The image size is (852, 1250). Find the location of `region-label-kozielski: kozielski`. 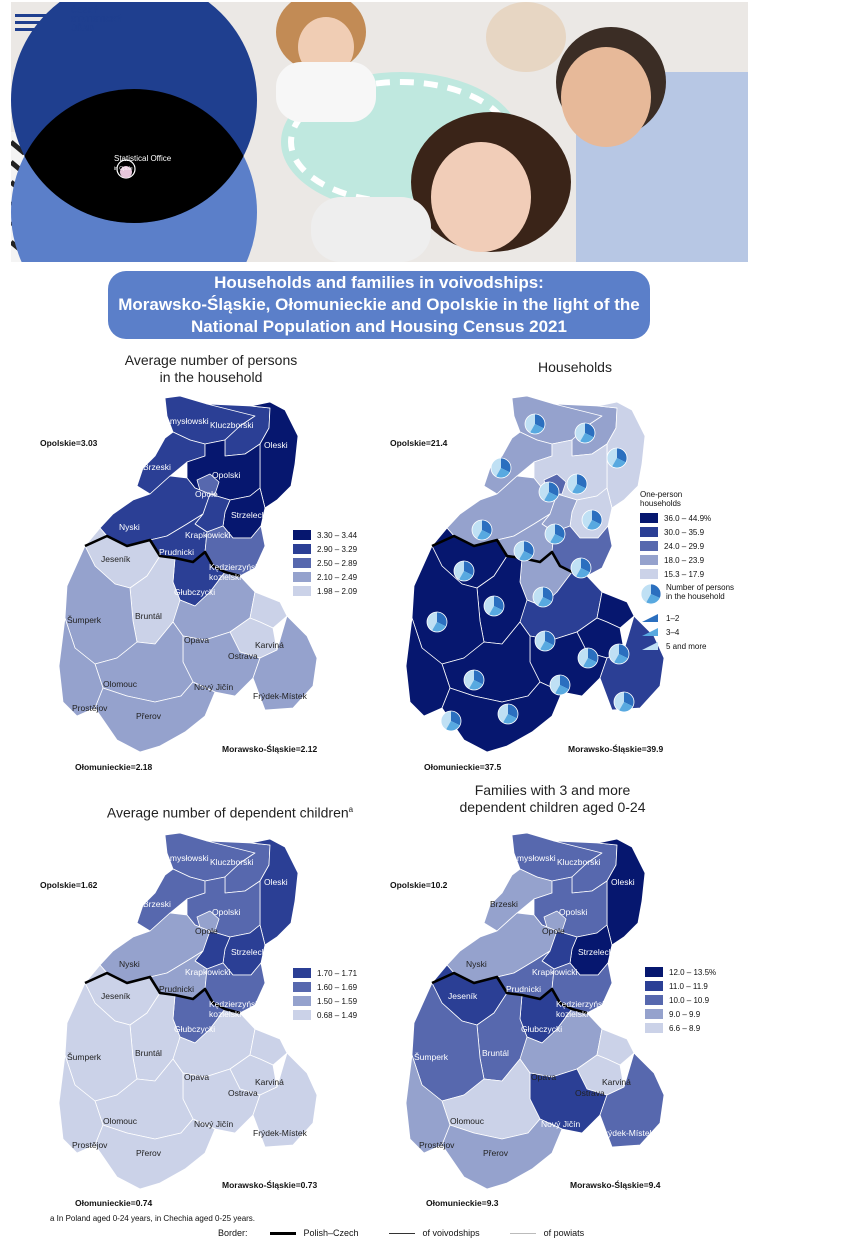

region-label-kozielski: kozielski is located at coordinates (225, 577).